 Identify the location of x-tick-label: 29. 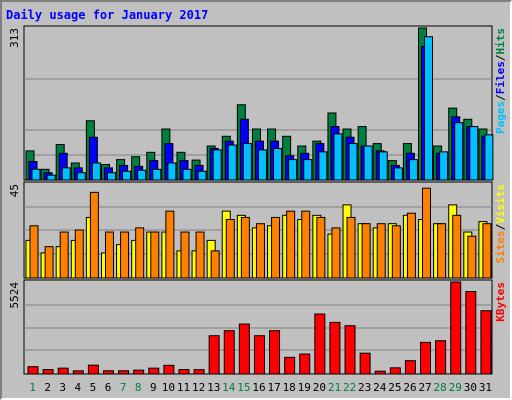
(455, 387).